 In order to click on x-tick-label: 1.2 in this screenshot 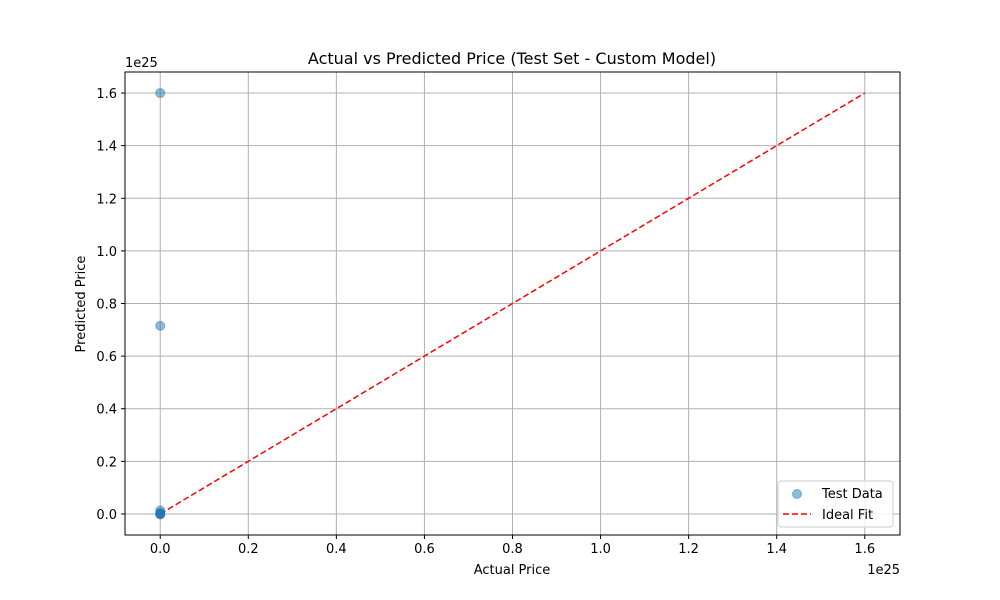, I will do `click(688, 549)`.